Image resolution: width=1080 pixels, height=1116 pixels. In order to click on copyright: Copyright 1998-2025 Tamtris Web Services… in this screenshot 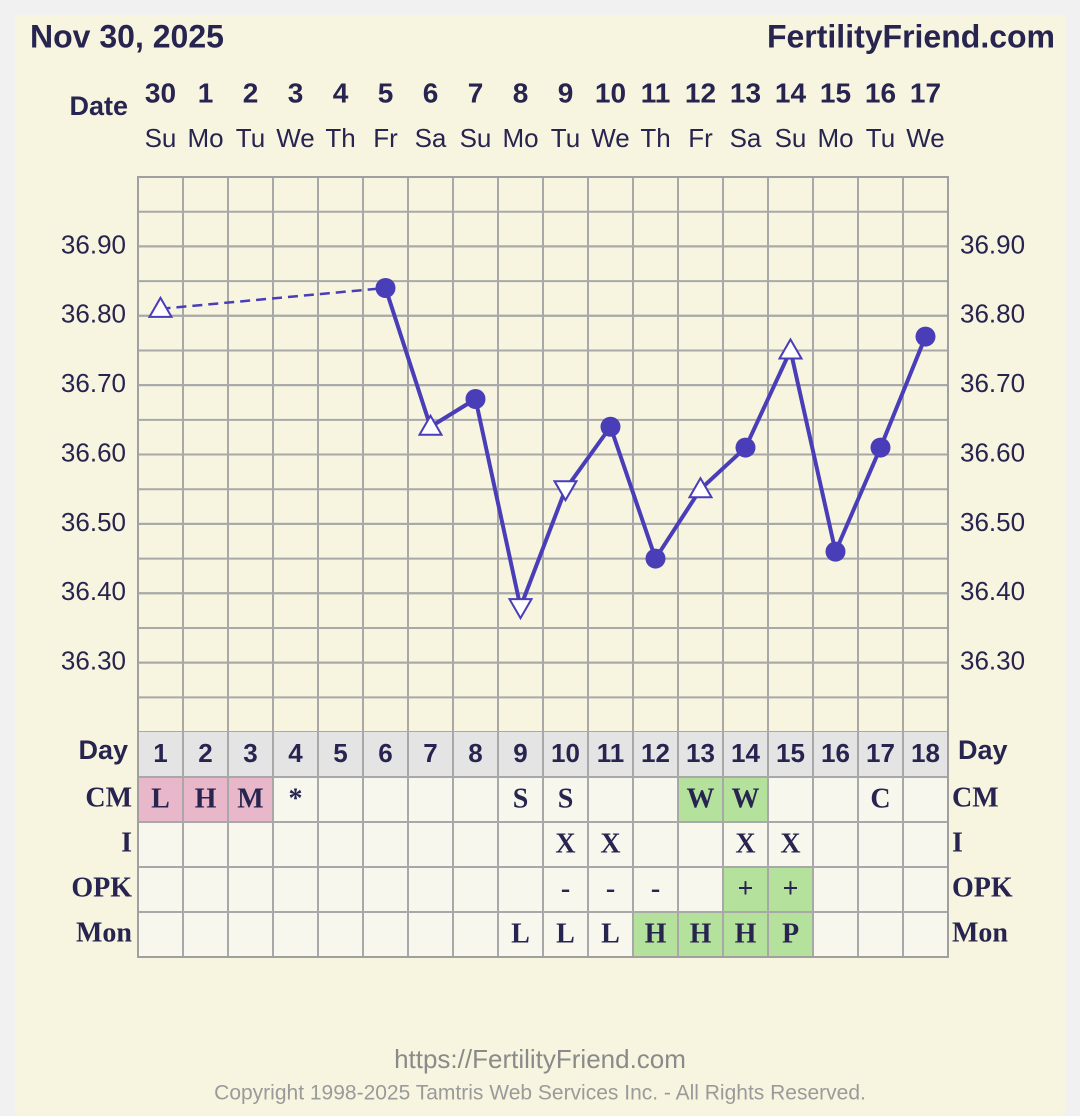, I will do `click(540, 1093)`.